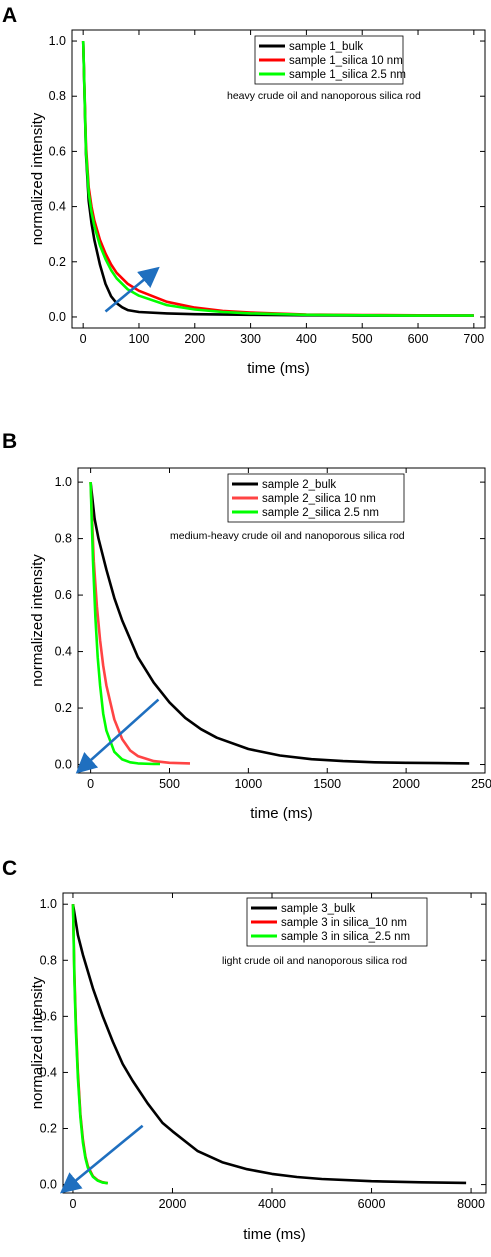 Image resolution: width=491 pixels, height=1257 pixels. I want to click on x-tick-label: 4000, so click(272, 1204).